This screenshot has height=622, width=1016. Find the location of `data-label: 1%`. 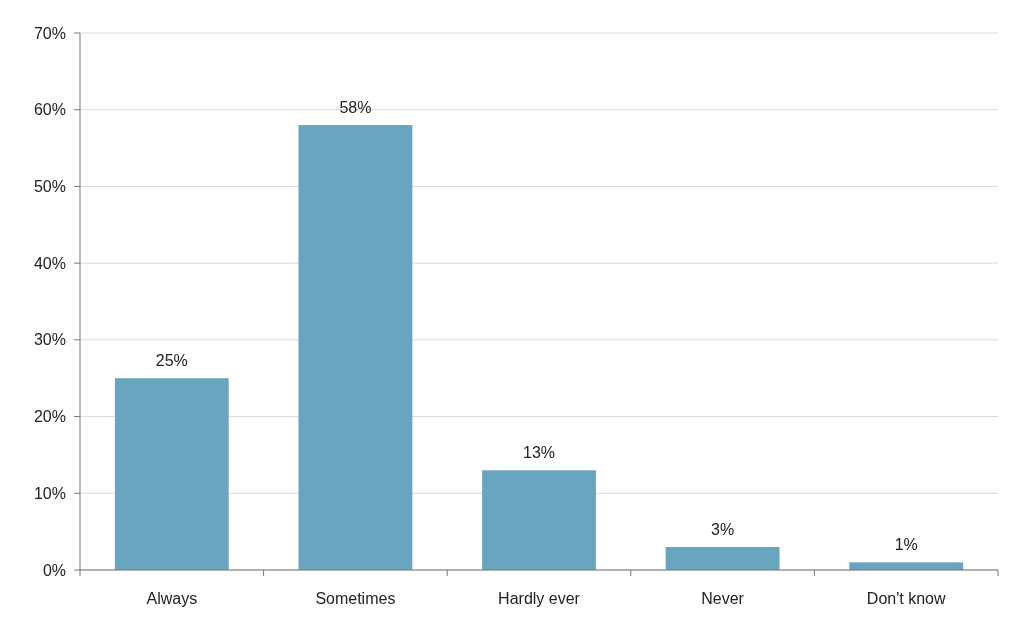

data-label: 1% is located at coordinates (906, 545).